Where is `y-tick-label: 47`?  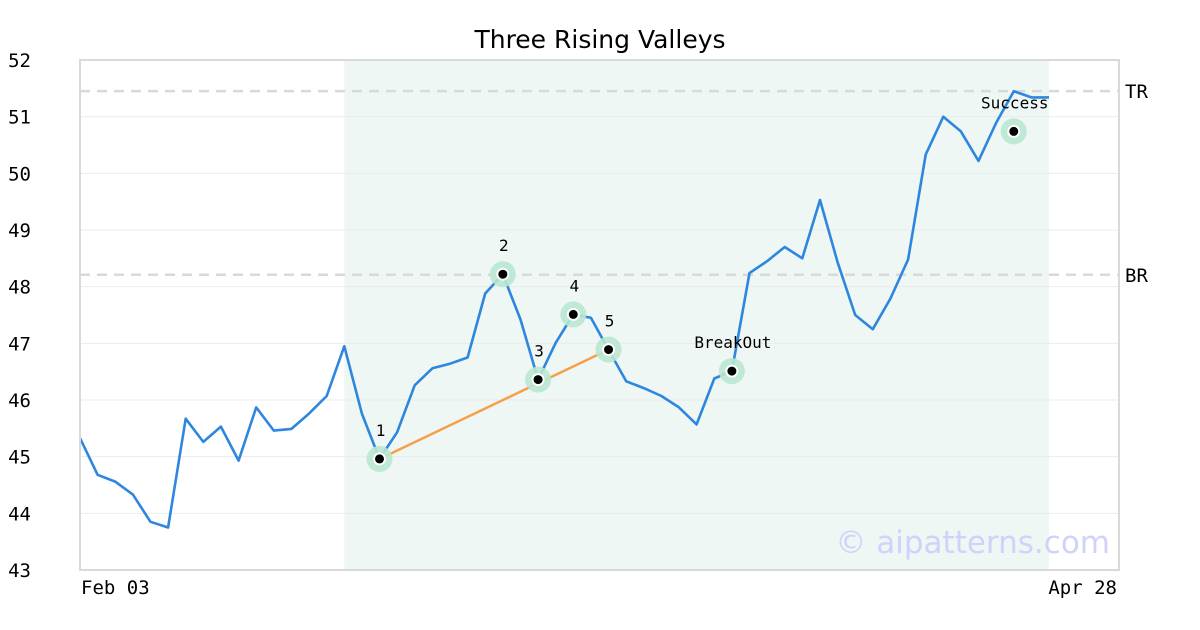 y-tick-label: 47 is located at coordinates (19, 344).